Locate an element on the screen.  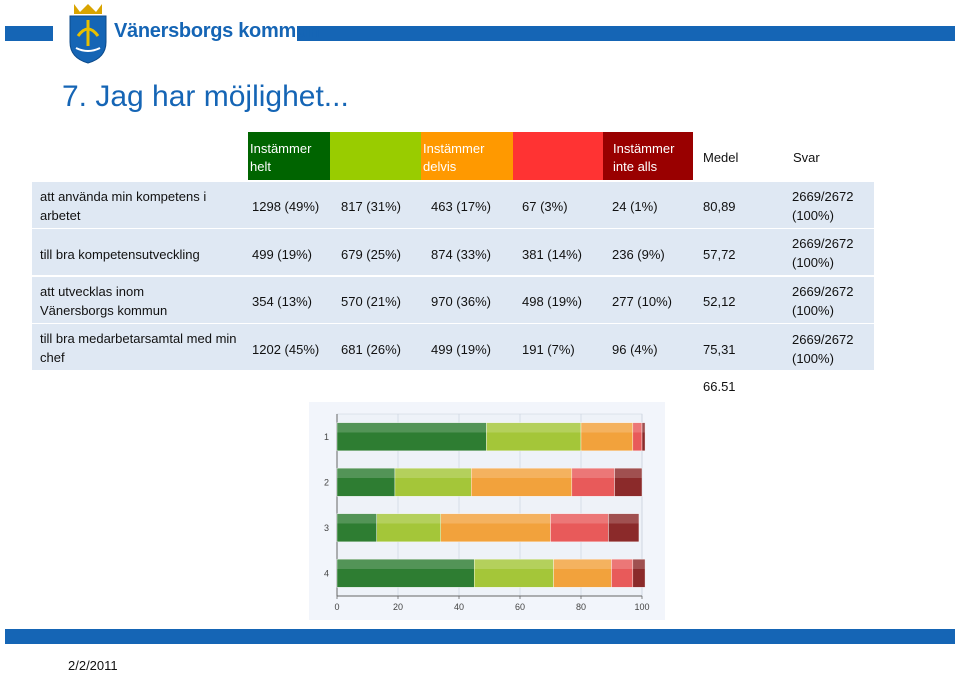
brand-name: Vänersborgs kommun is located at coordinates (217, 31).